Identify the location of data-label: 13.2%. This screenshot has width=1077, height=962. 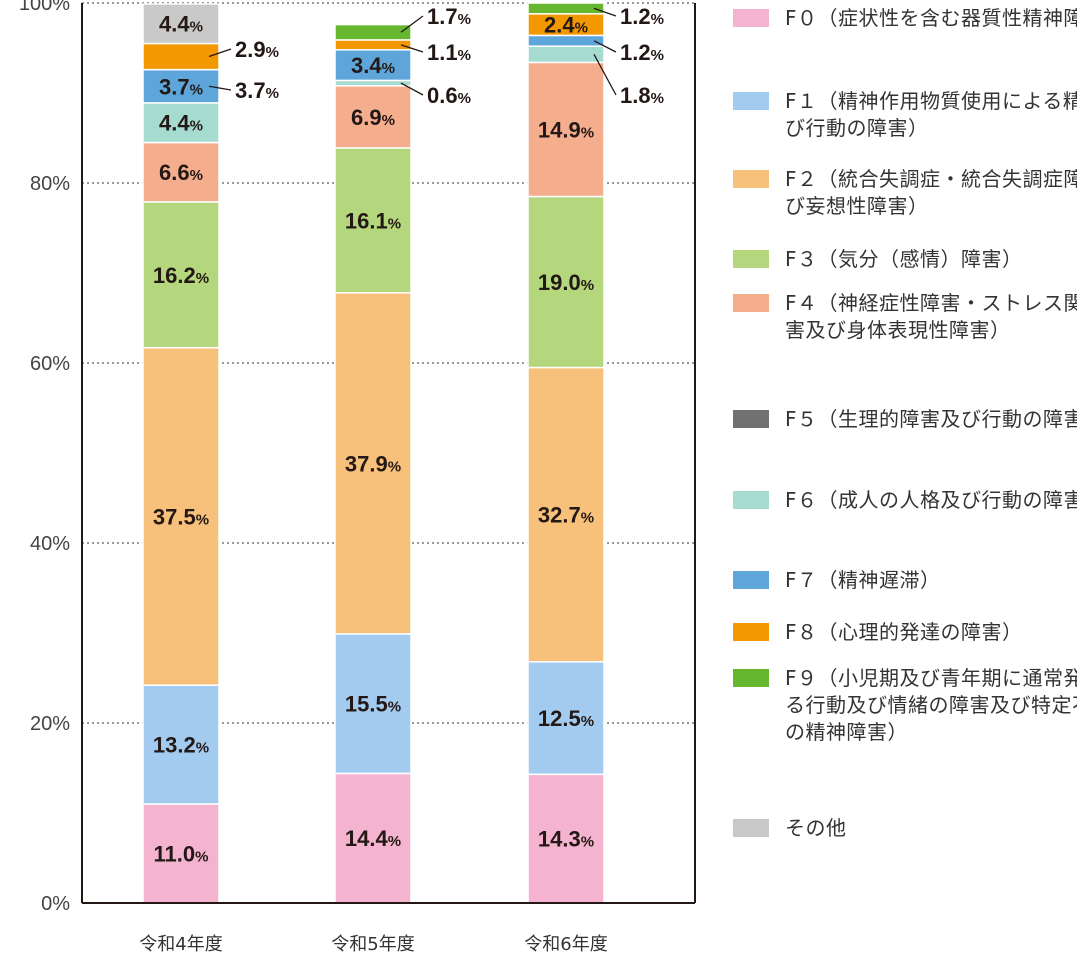
(181, 745).